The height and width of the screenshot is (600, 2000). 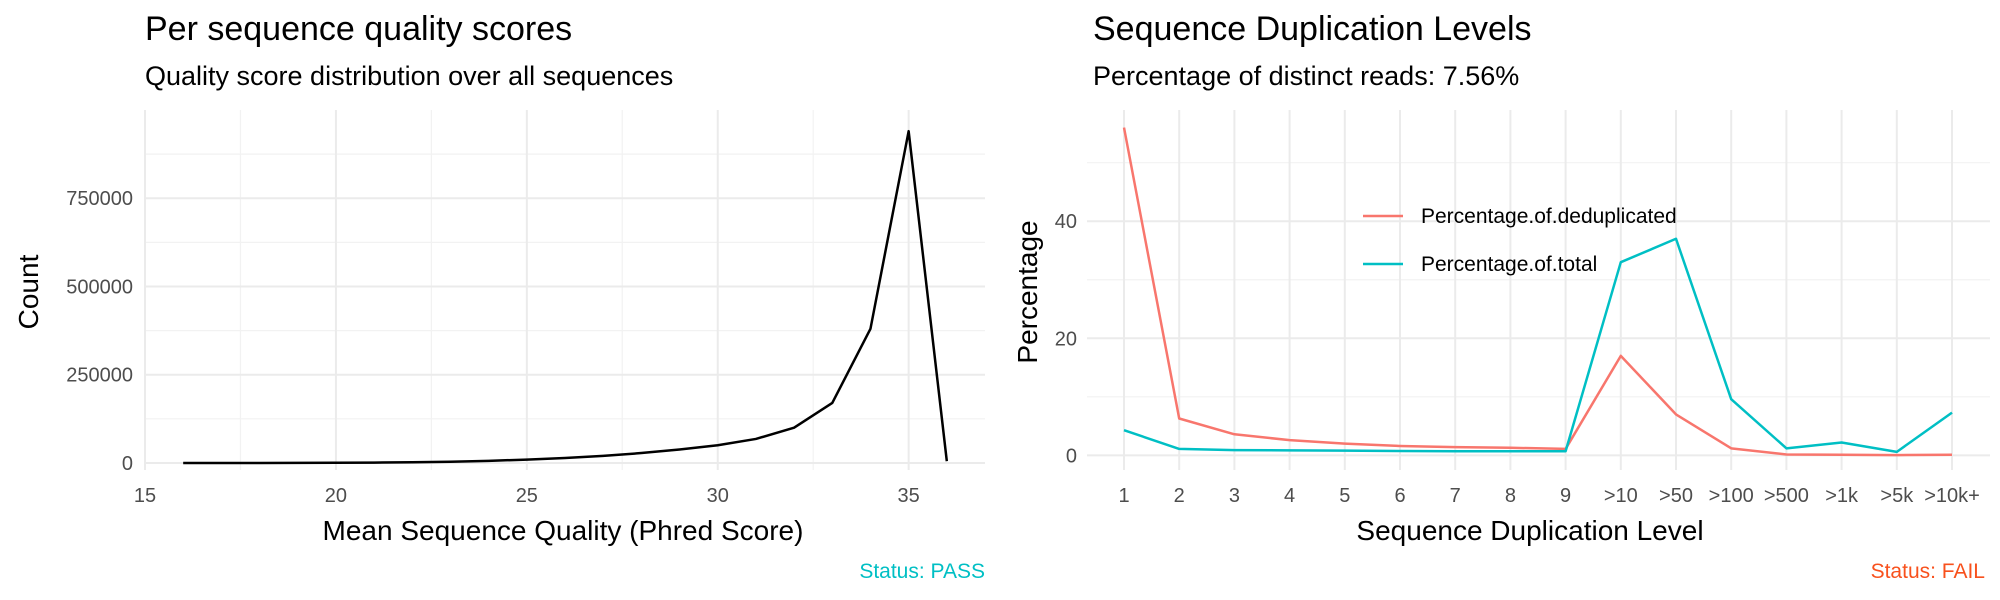 I want to click on p1-x-axis-title: Mean Sequence Quality (Phred Score), so click(x=563, y=530).